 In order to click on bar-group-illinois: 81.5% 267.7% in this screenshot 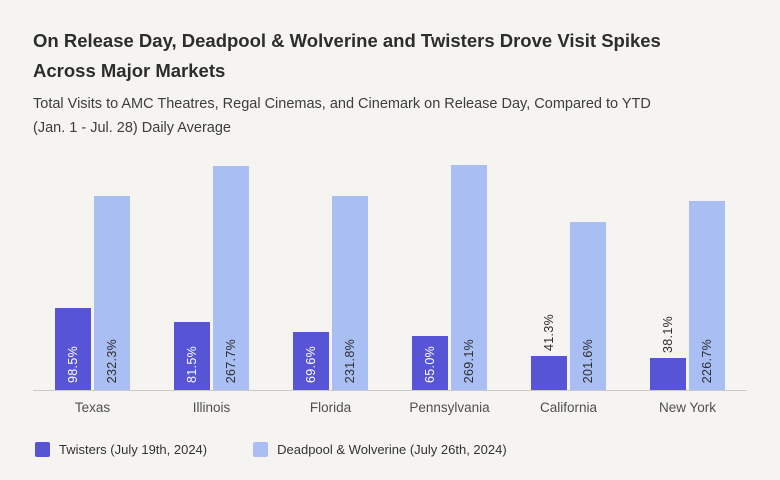, I will do `click(211, 278)`.